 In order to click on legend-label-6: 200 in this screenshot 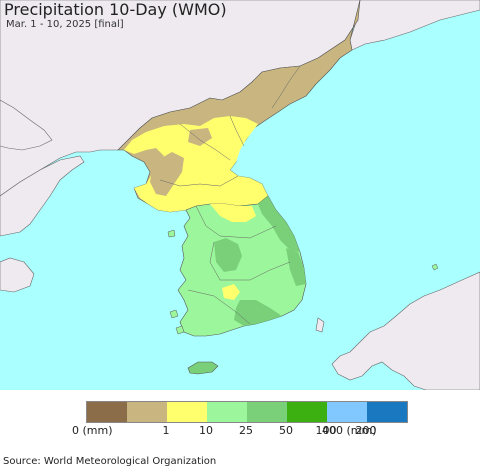, I will do `click(366, 430)`.